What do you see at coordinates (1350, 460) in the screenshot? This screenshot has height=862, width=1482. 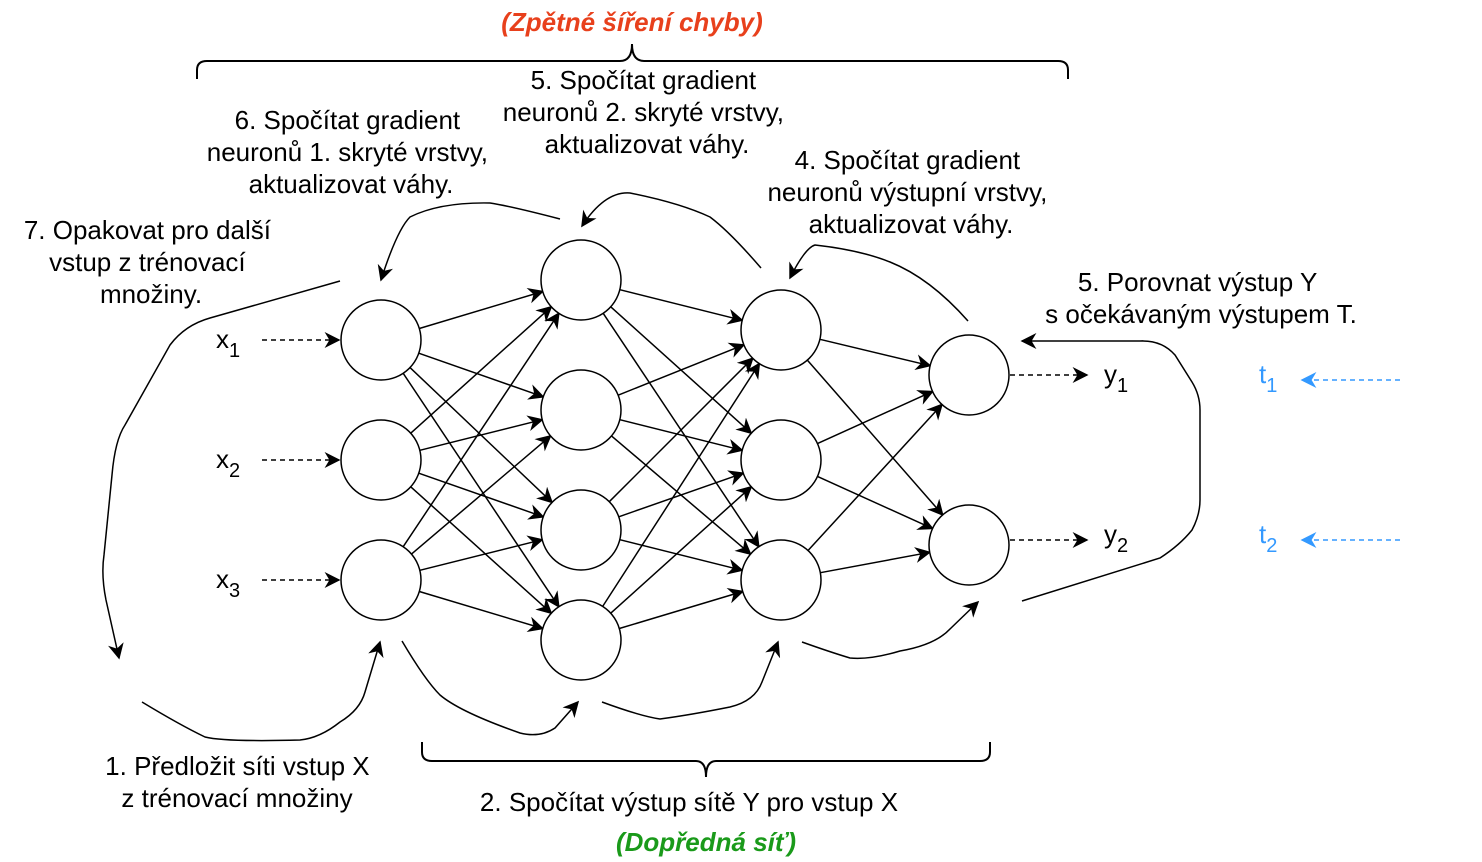 I see `target-arrows` at bounding box center [1350, 460].